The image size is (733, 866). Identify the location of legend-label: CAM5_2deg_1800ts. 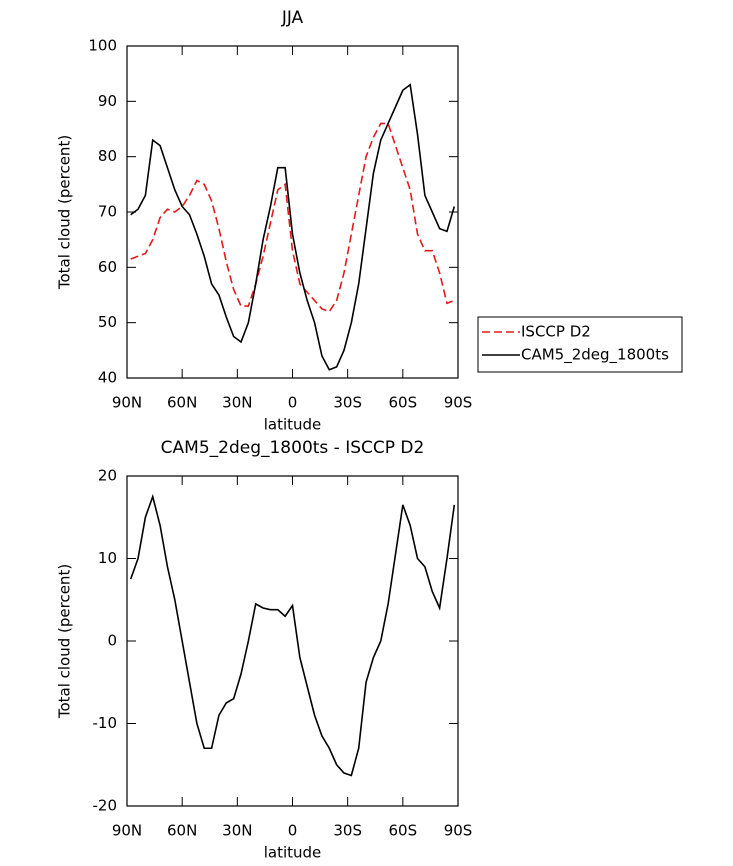
(595, 355).